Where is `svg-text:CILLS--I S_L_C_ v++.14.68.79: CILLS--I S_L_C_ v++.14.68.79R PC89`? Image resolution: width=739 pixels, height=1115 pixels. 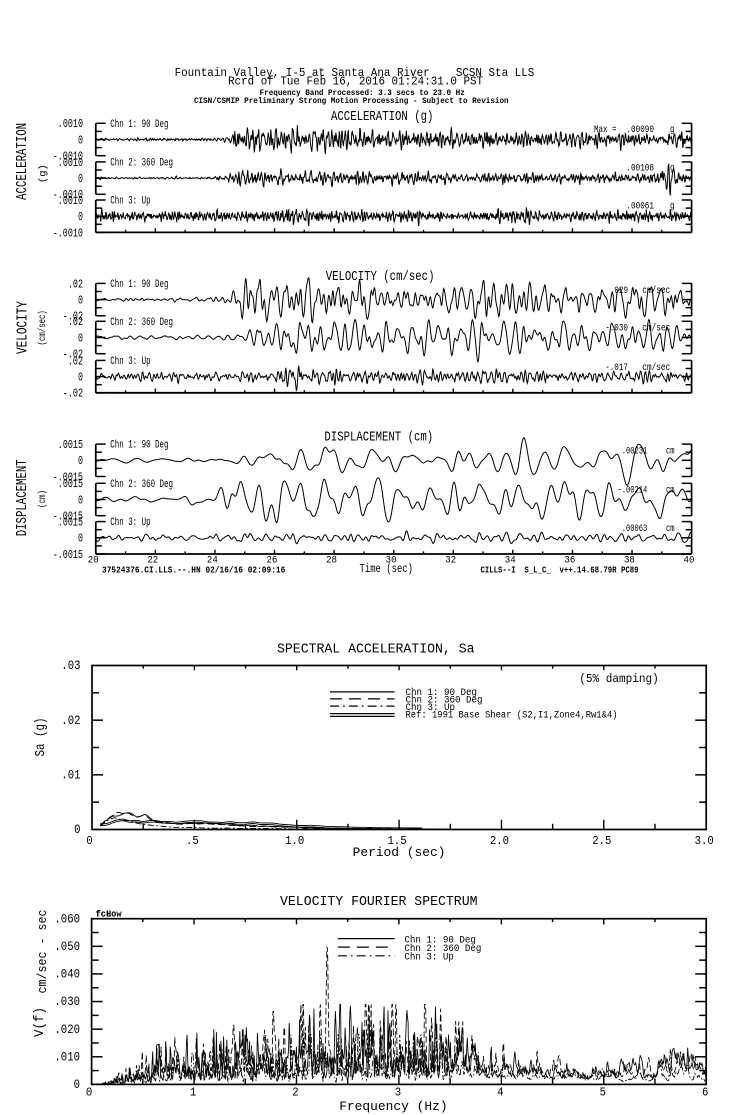 svg-text:CILLS--I S_L_C_ v++.14.68.79: CILLS--I S_L_C_ v++.14.68.79R PC89 is located at coordinates (560, 569).